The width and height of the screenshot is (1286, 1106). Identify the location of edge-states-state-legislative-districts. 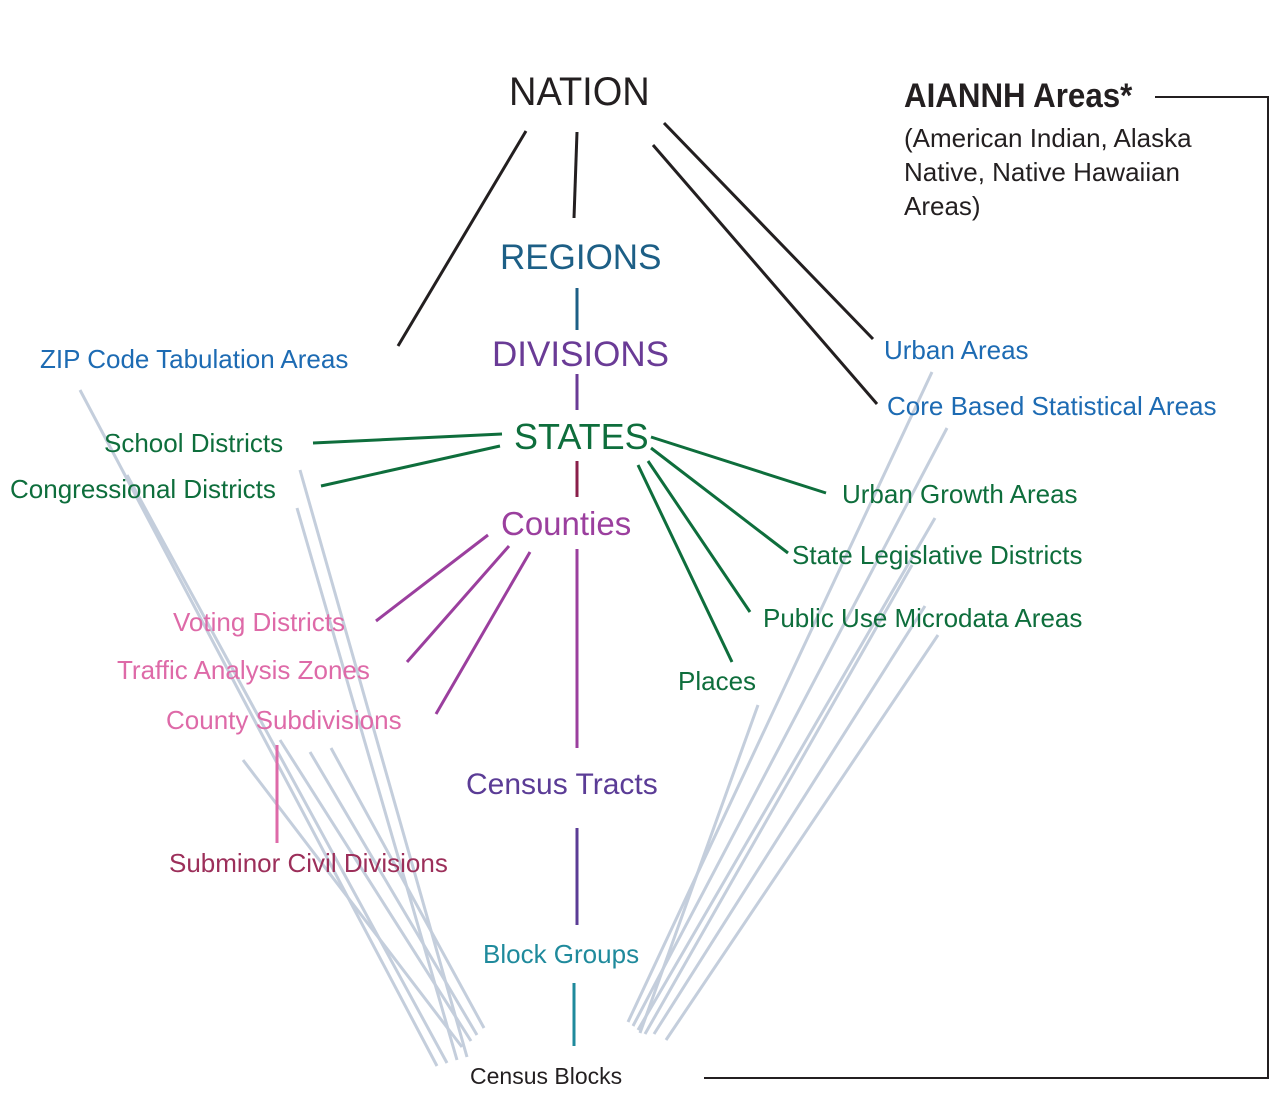
(719, 500).